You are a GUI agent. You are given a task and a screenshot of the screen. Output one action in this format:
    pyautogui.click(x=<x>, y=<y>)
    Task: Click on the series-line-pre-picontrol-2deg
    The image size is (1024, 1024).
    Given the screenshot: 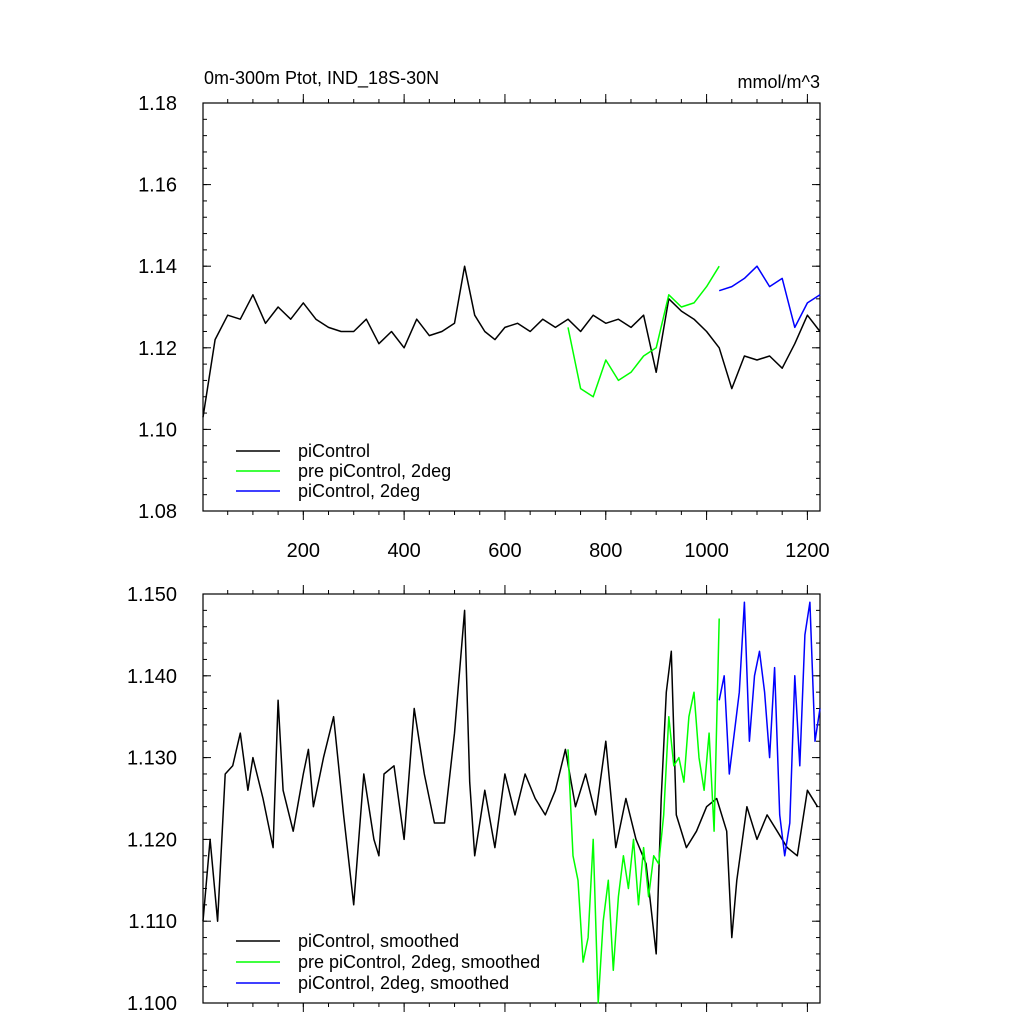 What is the action you would take?
    pyautogui.click(x=643, y=331)
    